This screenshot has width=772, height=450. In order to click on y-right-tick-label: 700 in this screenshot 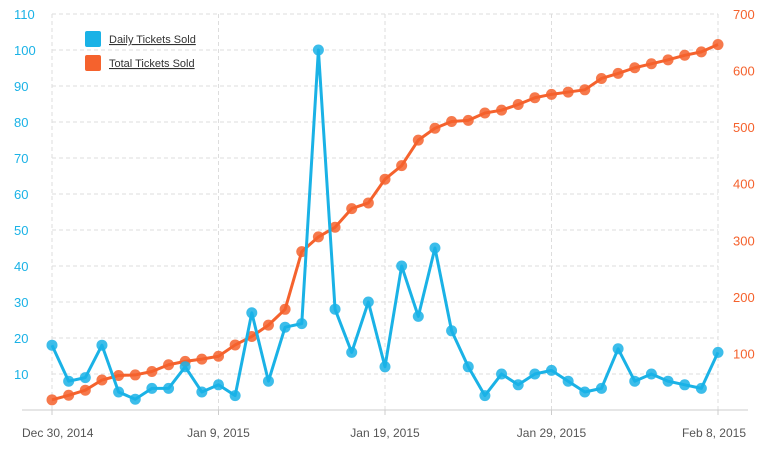, I will do `click(744, 14)`.